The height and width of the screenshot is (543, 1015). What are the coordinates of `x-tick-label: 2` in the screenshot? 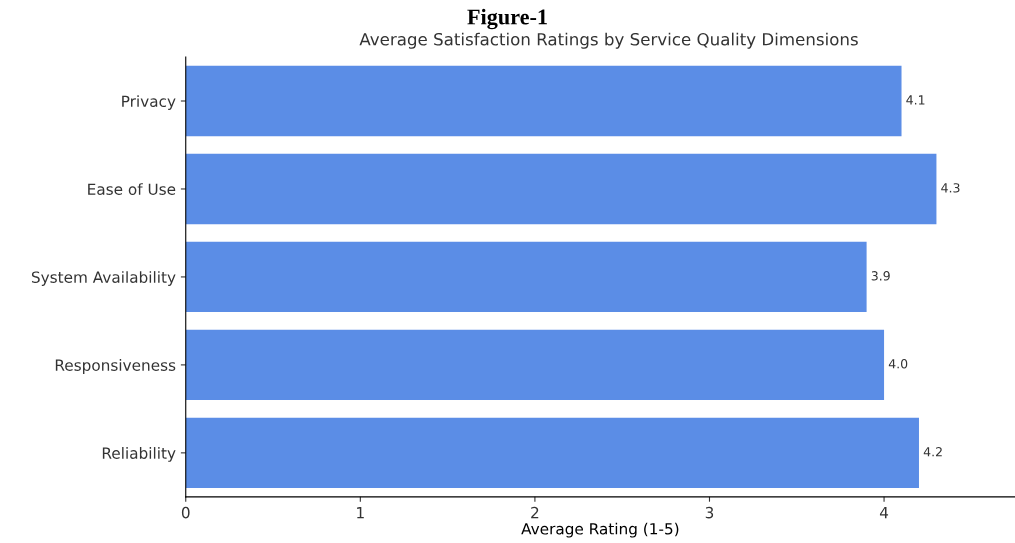 It's located at (535, 512).